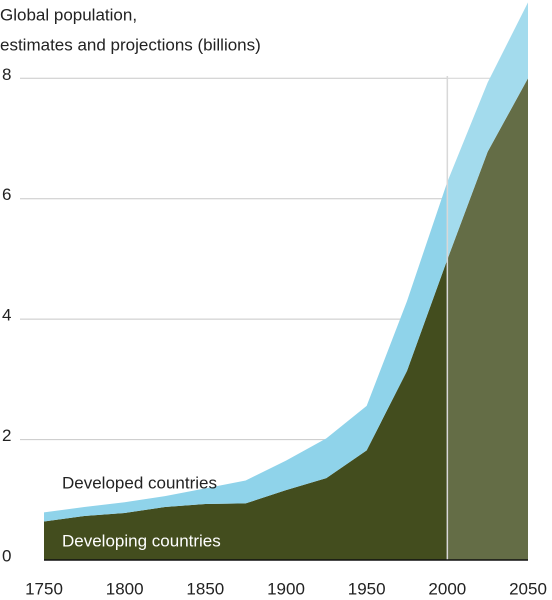  What do you see at coordinates (141, 540) in the screenshot?
I see `series-label: Developing countries` at bounding box center [141, 540].